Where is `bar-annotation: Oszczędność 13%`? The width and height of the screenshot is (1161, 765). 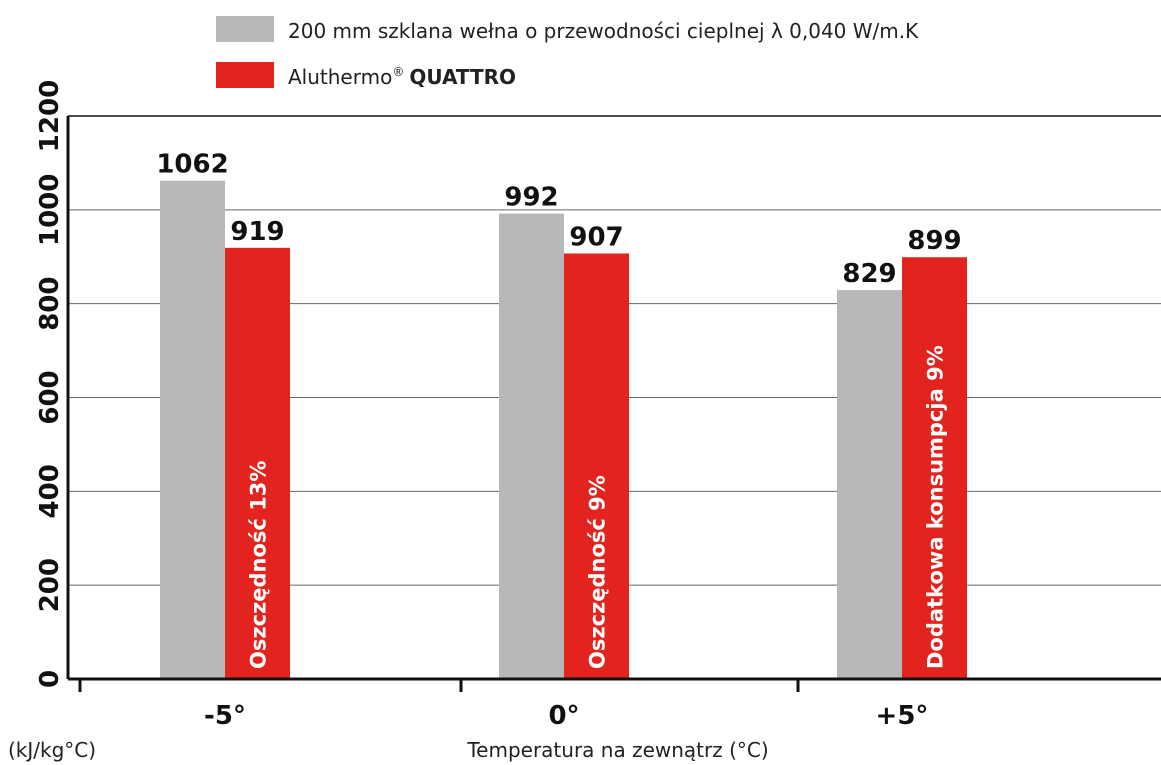
bar-annotation: Oszczędność 13% is located at coordinates (259, 565).